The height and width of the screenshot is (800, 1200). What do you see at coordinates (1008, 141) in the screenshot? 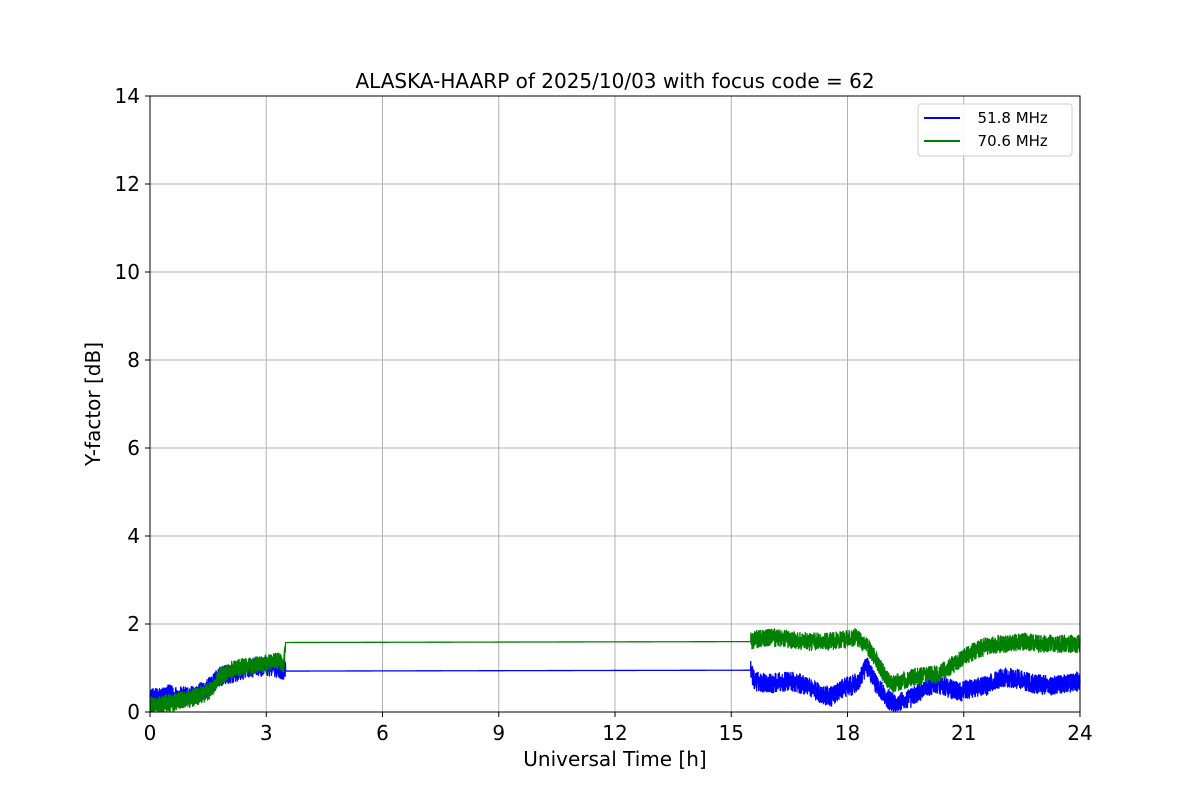
I see `legend-label-70-6: 70.6 MHz` at bounding box center [1008, 141].